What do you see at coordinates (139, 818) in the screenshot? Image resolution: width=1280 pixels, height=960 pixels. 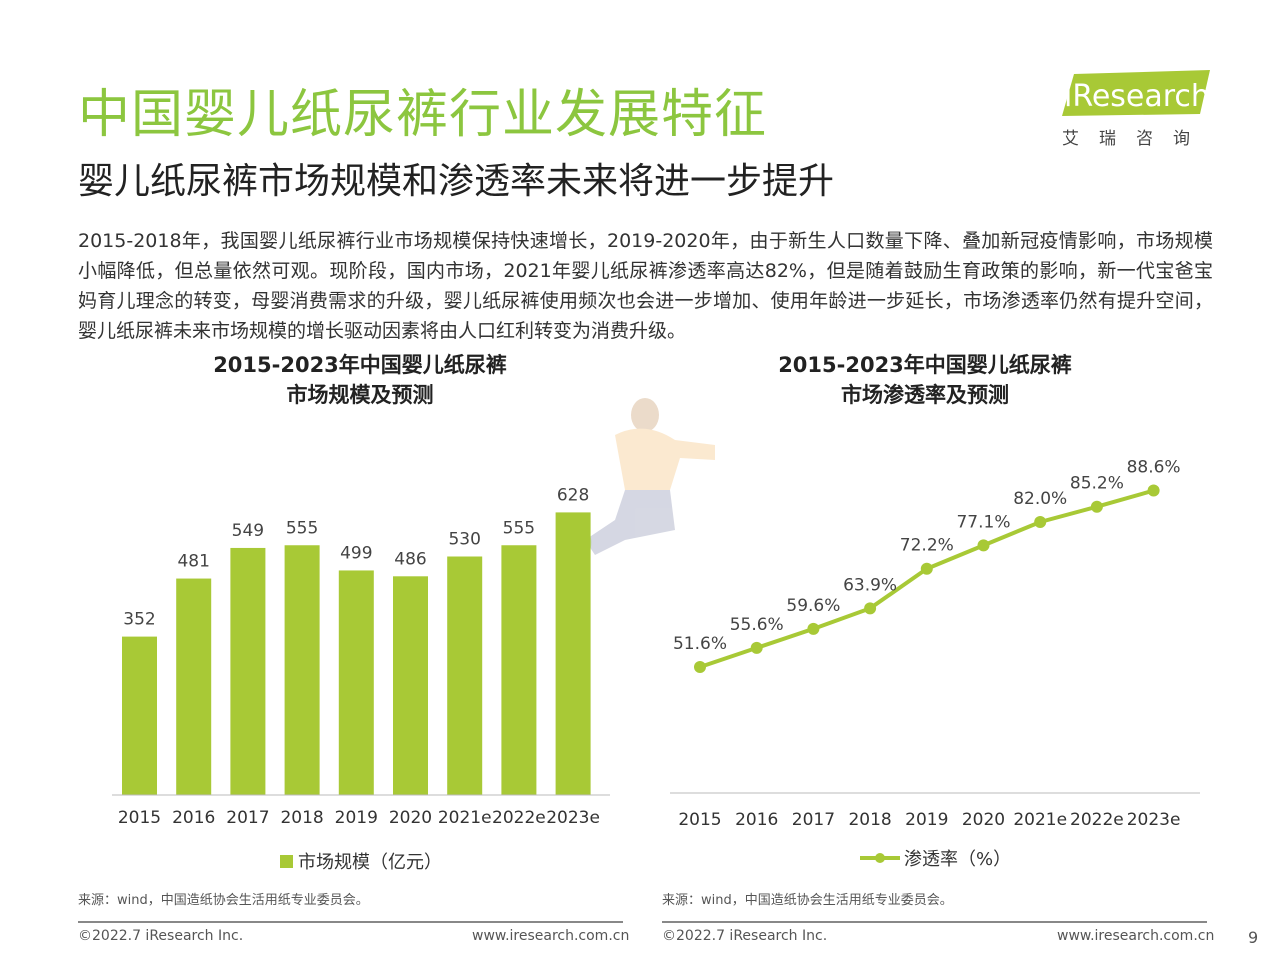 I see `bar-x-tick-label: 2015` at bounding box center [139, 818].